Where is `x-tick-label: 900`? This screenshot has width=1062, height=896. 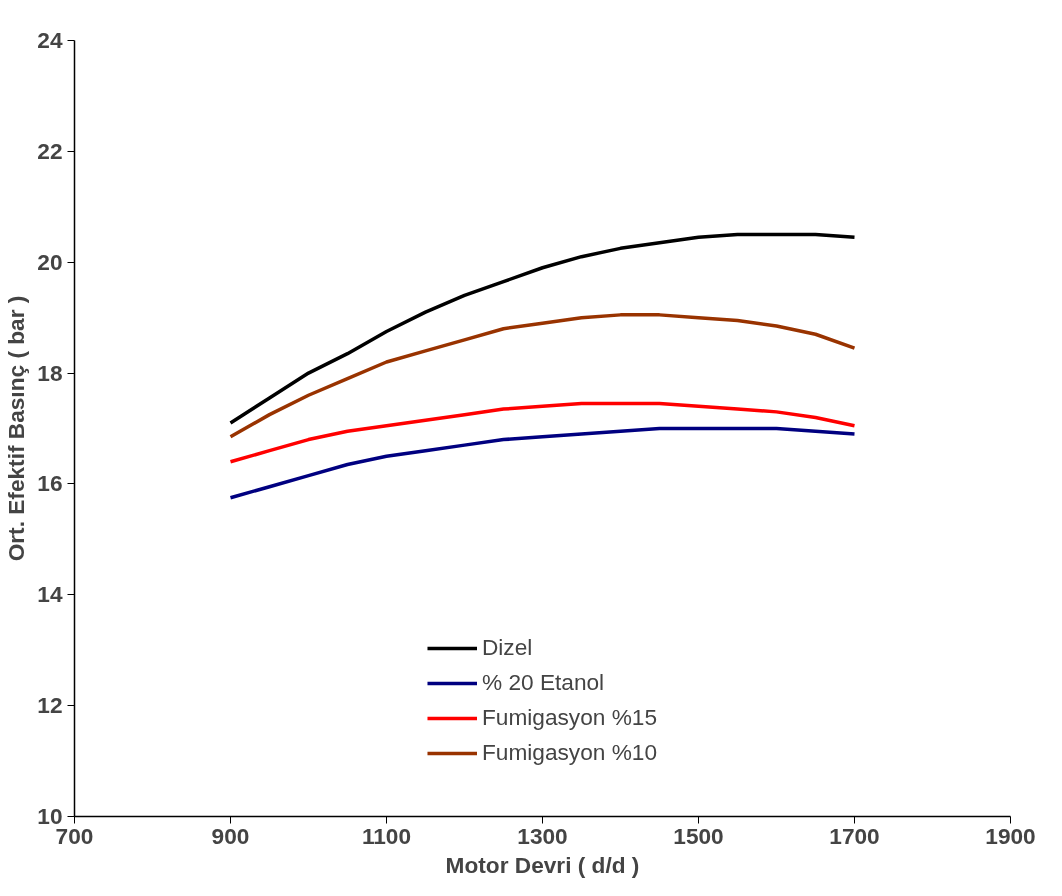 x-tick-label: 900 is located at coordinates (230, 835).